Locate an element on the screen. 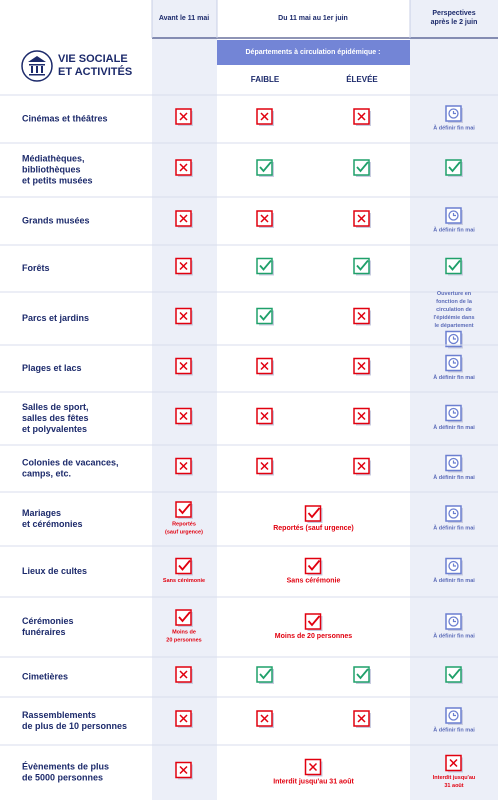 The width and height of the screenshot is (498, 800). section-title: VIE SOCIALE is located at coordinates (93, 59).